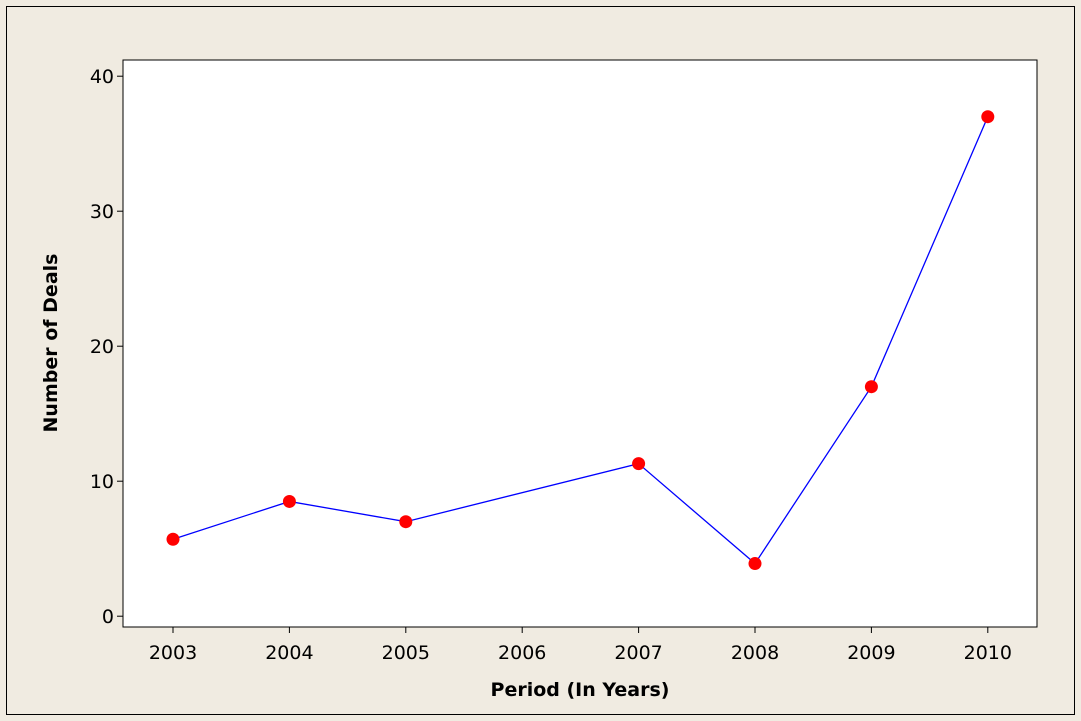 This screenshot has width=1081, height=721. I want to click on x-tick-label: 2003, so click(173, 653).